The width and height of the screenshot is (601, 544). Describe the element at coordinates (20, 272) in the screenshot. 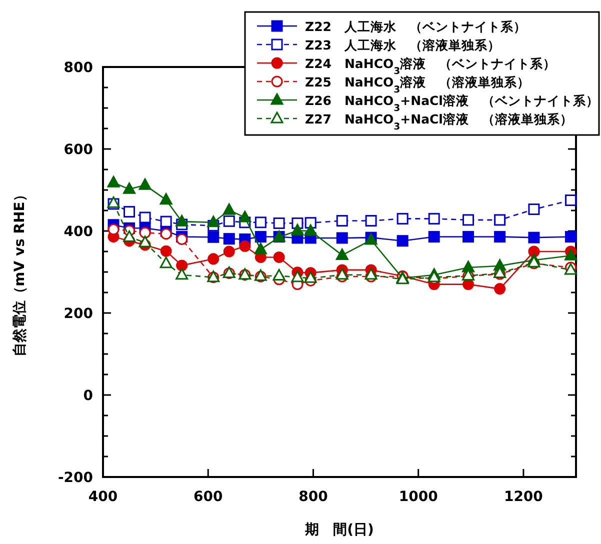

I see `y-axis-title: 自然電位（mV vs RHE）` at that location.